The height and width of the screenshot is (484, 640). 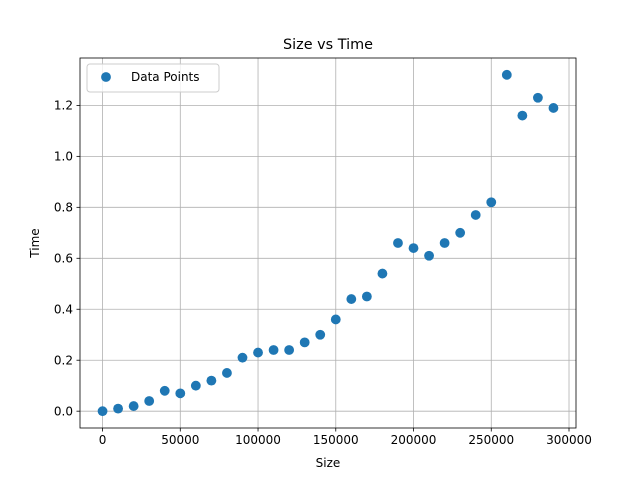 I want to click on x-tick-label: 0, so click(x=103, y=440).